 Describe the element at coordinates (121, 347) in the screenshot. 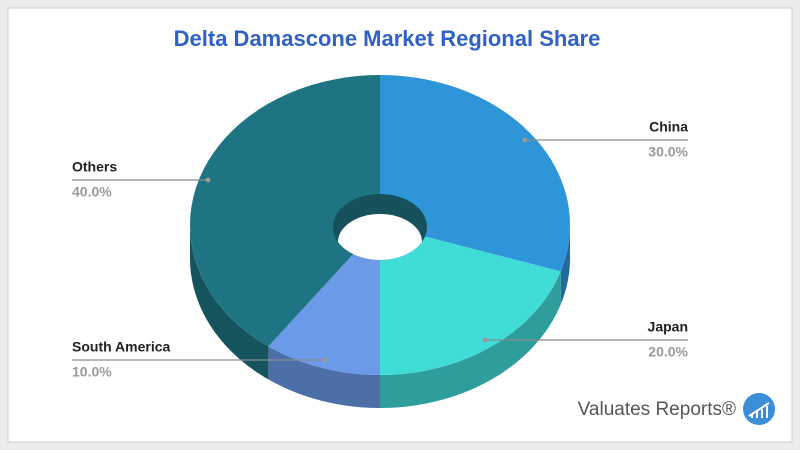

I see `legend-label: South America` at that location.